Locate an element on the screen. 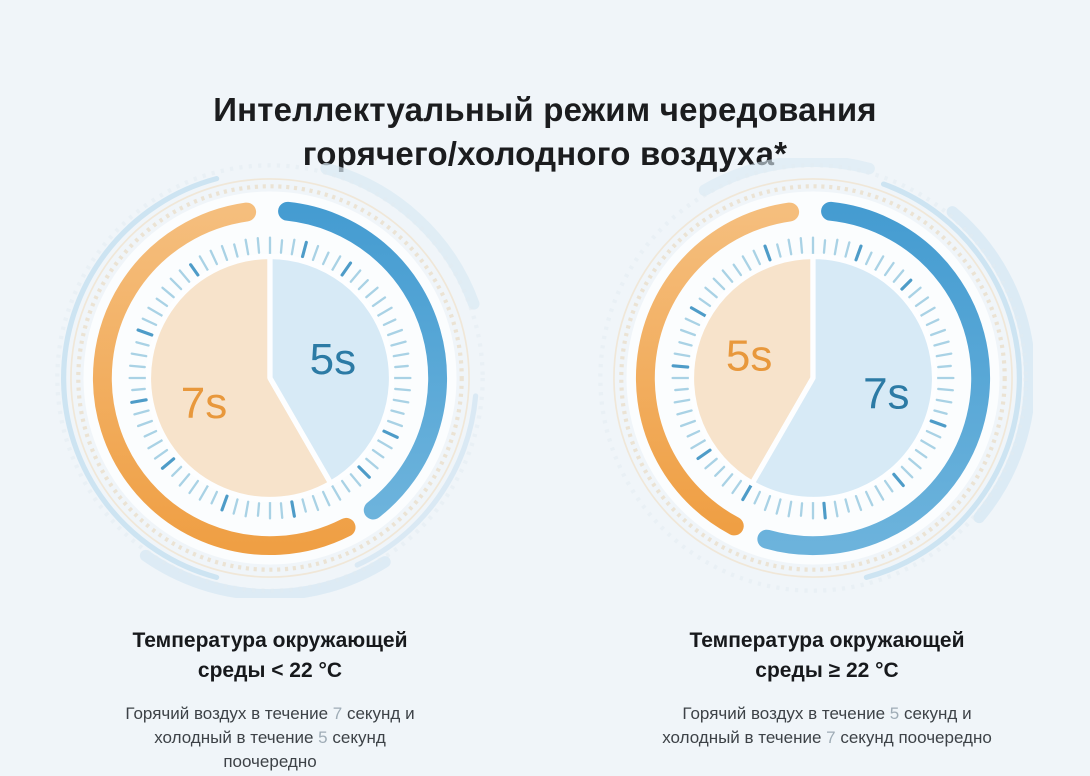  title-line1: Интеллектуальный режим чередования is located at coordinates (545, 109).